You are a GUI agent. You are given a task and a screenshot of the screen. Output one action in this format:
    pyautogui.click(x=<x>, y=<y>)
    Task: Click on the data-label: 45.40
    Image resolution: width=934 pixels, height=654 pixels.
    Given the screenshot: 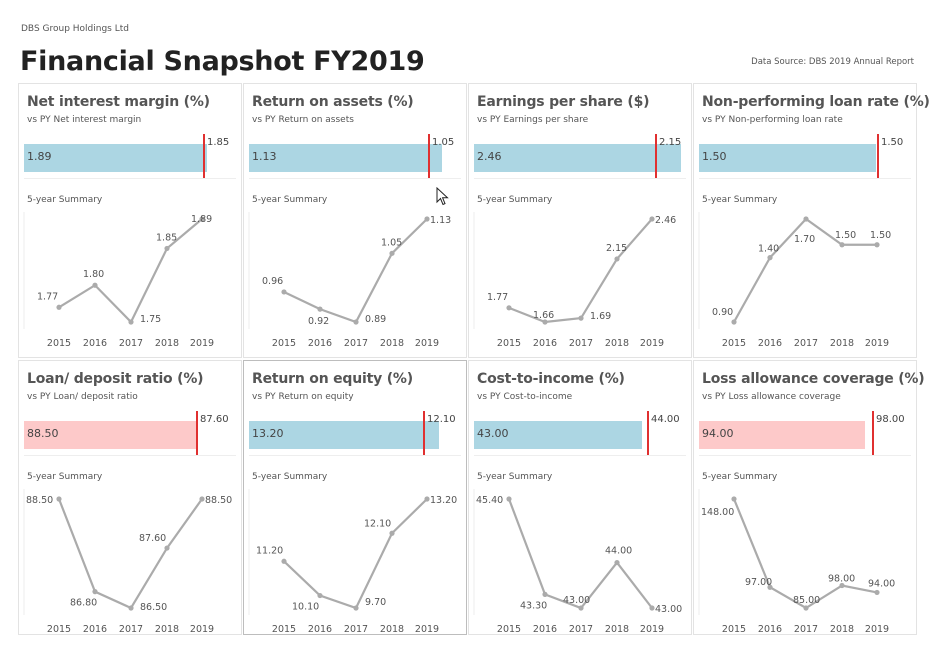 What is the action you would take?
    pyautogui.click(x=489, y=500)
    